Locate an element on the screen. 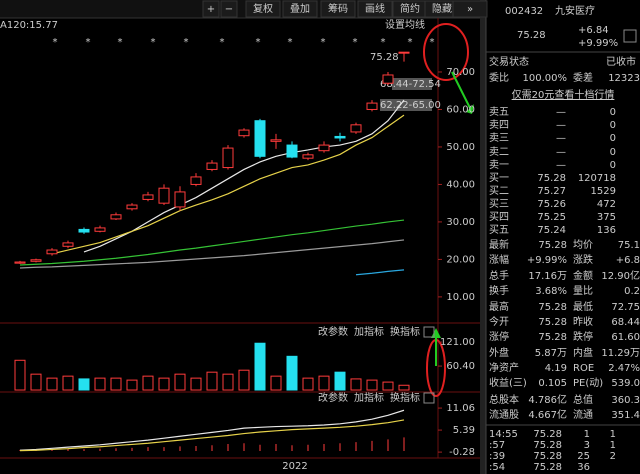 The height and width of the screenshot is (474, 640). quote-cell: 涨停 is located at coordinates (499, 336).